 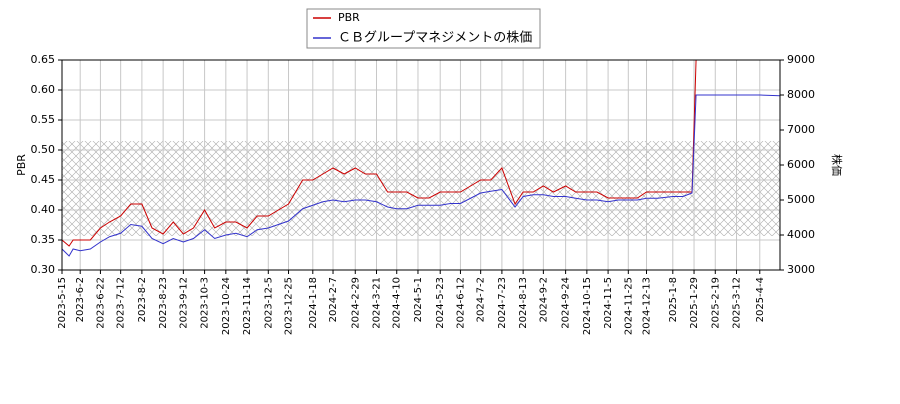 What do you see at coordinates (355, 303) in the screenshot?
I see `x-tick-label: 2024-2-29` at bounding box center [355, 303].